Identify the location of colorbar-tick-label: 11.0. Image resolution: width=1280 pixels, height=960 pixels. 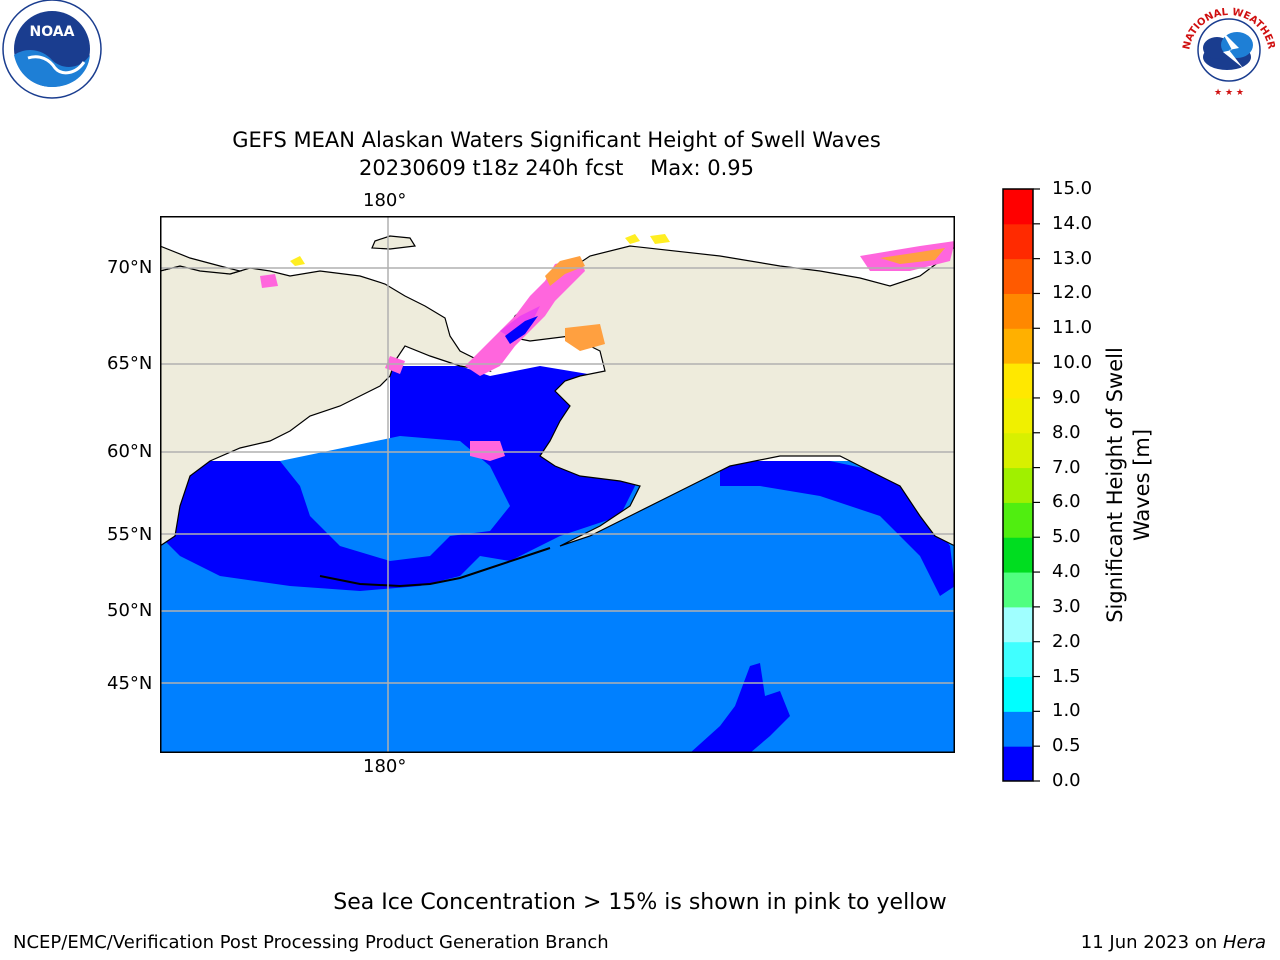
(1072, 328).